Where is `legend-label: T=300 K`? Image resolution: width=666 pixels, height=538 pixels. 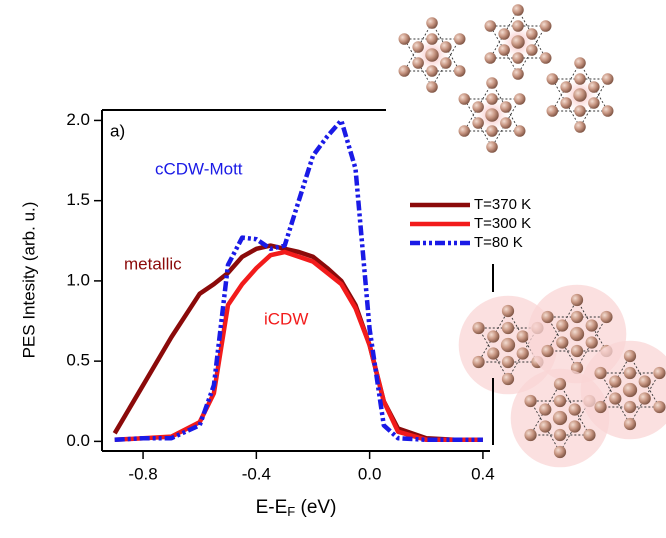
legend-label: T=300 K is located at coordinates (502, 223).